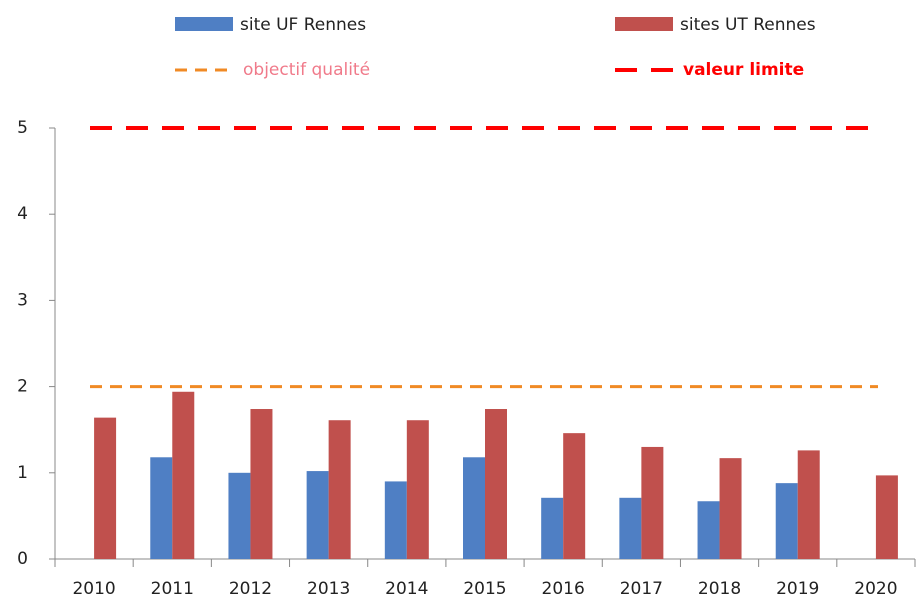 Image resolution: width=921 pixels, height=603 pixels. I want to click on legend-label: valeur limite, so click(743, 70).